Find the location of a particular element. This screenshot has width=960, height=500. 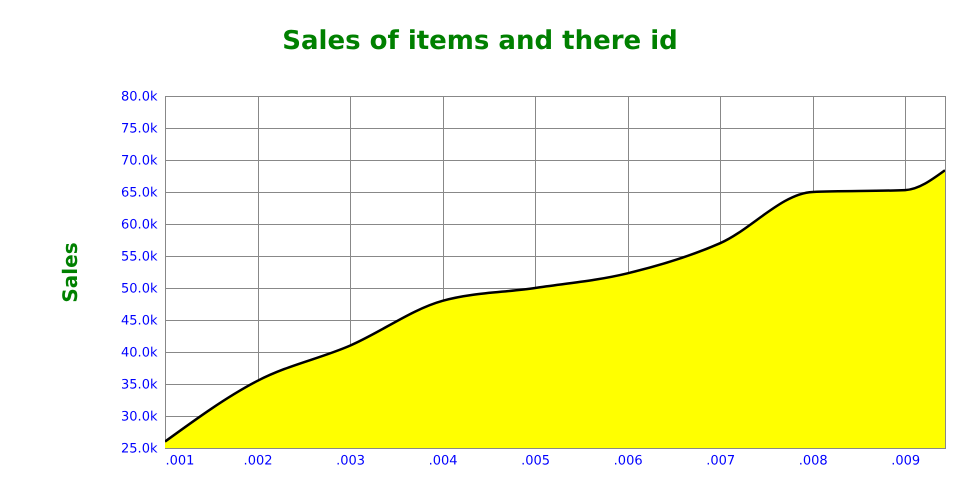

y-tick-label: 55.0k is located at coordinates (139, 257).